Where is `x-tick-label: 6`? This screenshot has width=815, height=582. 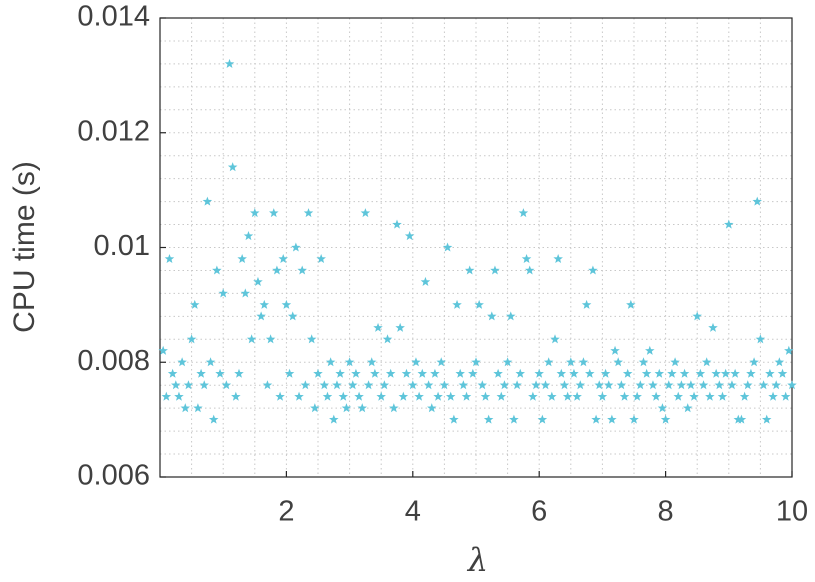
x-tick-label: 6 is located at coordinates (539, 512).